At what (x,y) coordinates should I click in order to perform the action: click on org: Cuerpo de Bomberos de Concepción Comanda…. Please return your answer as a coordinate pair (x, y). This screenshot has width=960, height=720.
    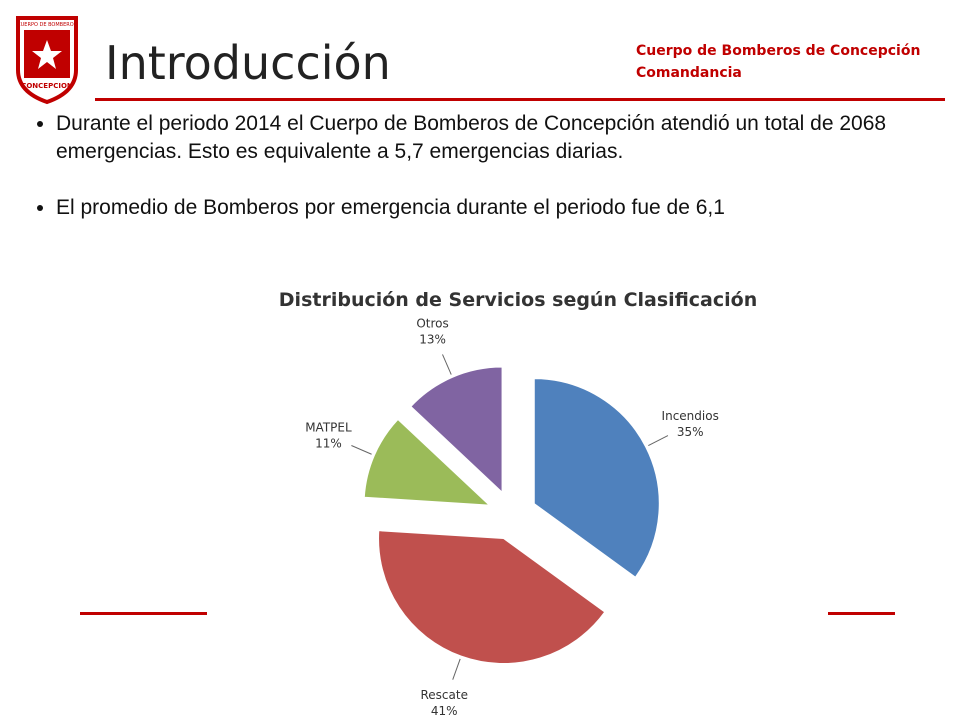
    Looking at the image, I should click on (778, 62).